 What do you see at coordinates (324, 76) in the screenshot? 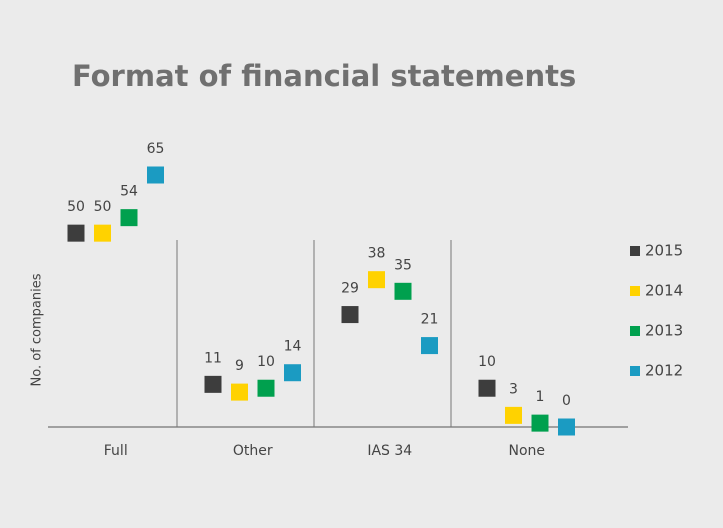
I see `chart-title: Format of financial statements` at bounding box center [324, 76].